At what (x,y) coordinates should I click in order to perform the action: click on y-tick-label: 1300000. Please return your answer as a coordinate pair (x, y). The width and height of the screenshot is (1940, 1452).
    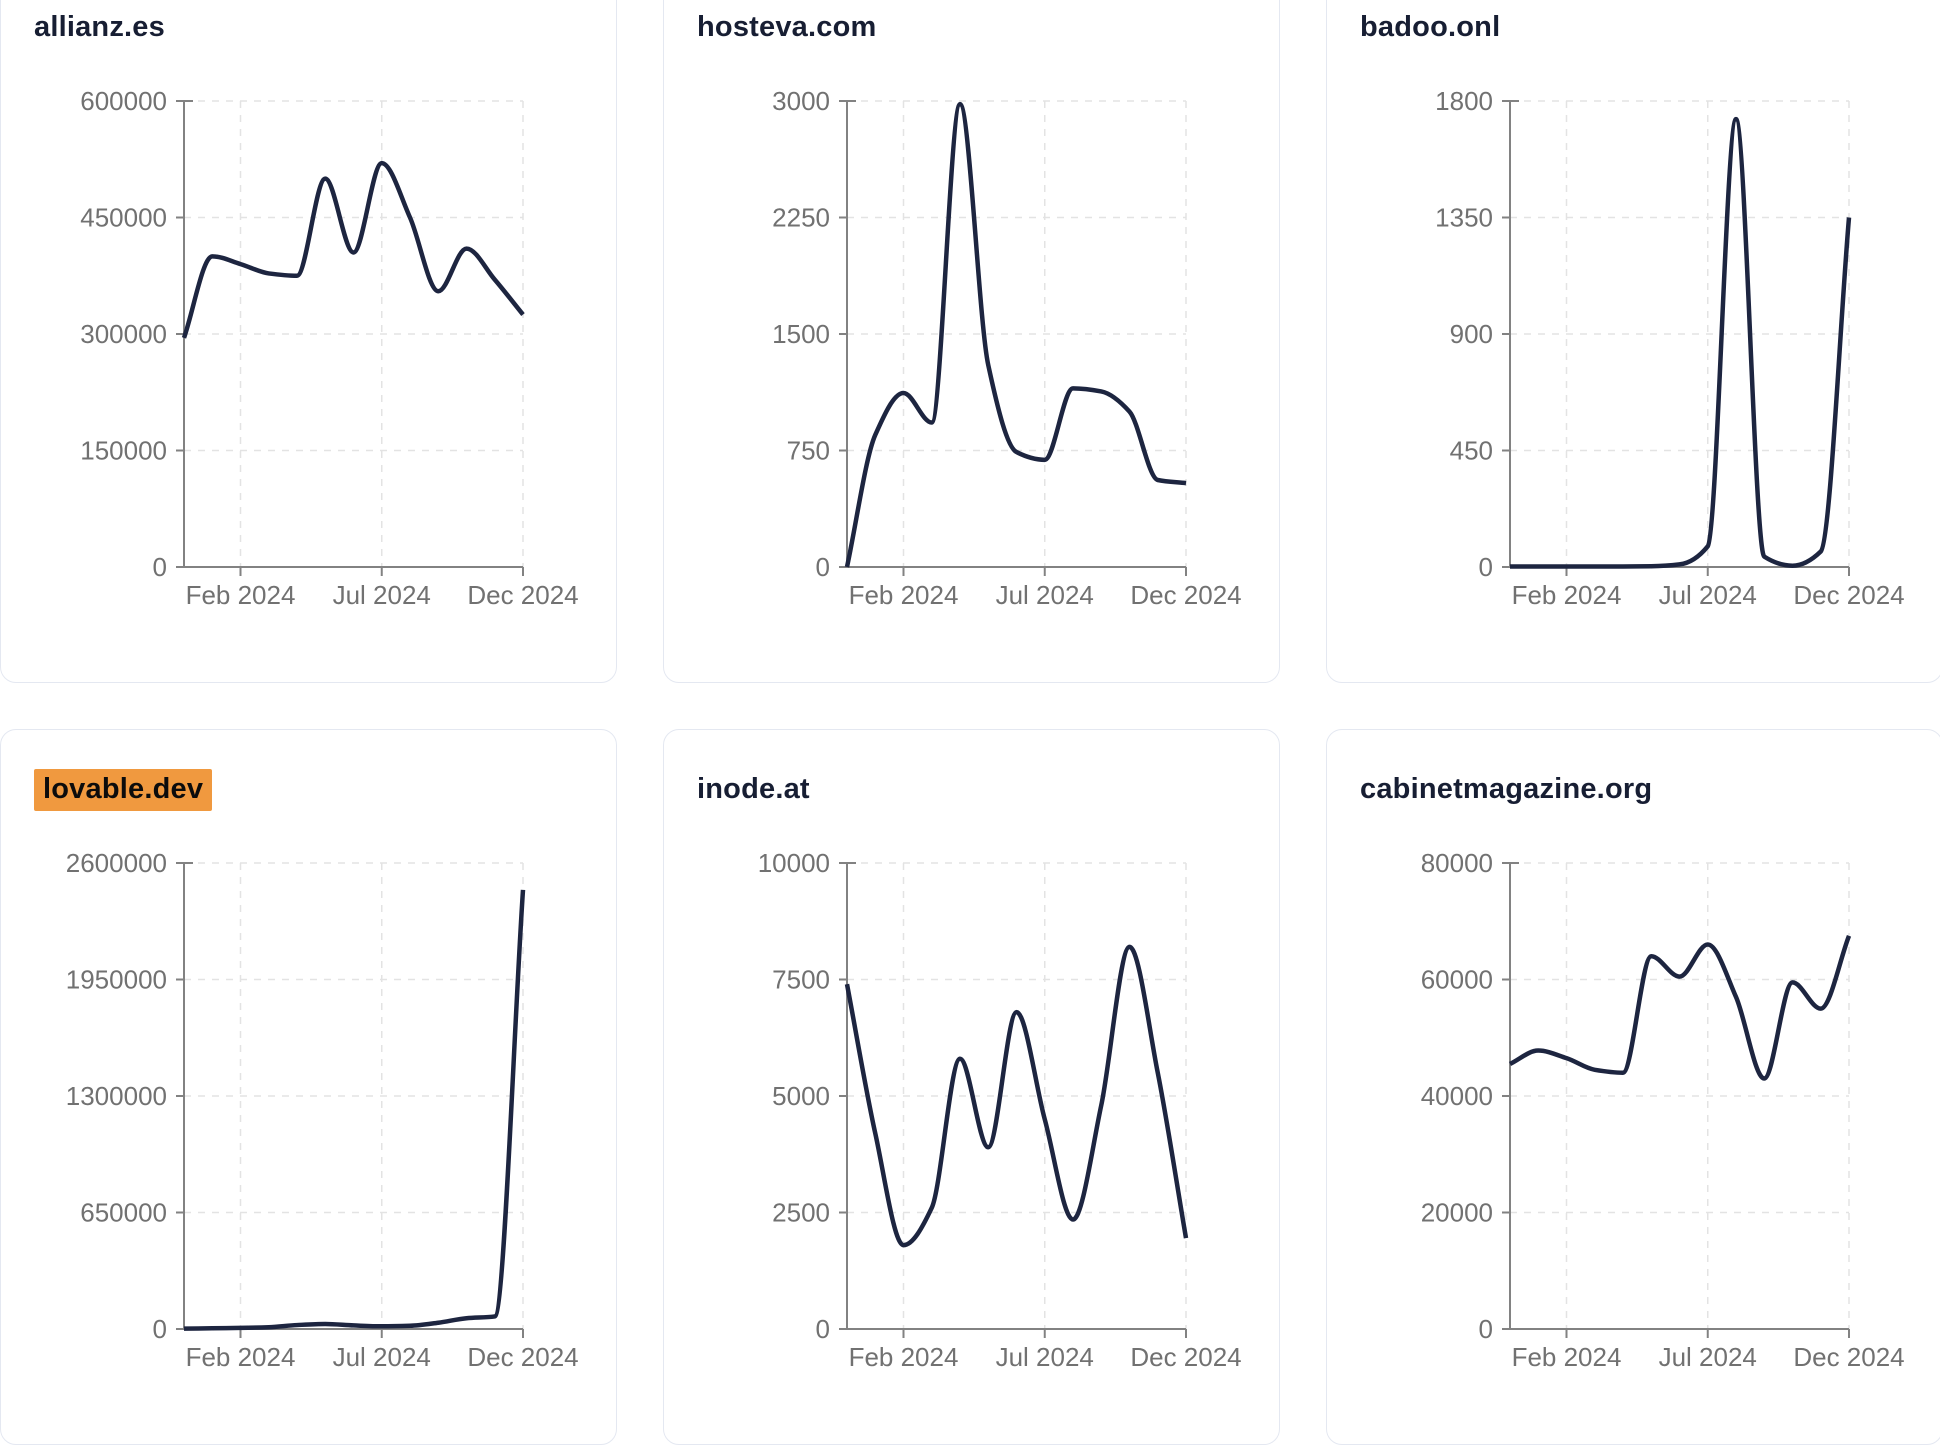
    Looking at the image, I should click on (116, 1096).